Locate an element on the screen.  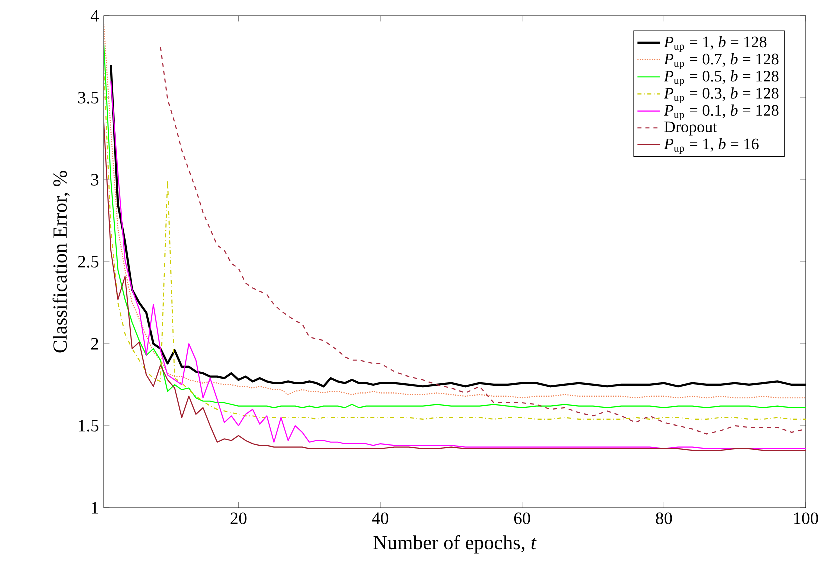
x-tick-label: 40 is located at coordinates (380, 518).